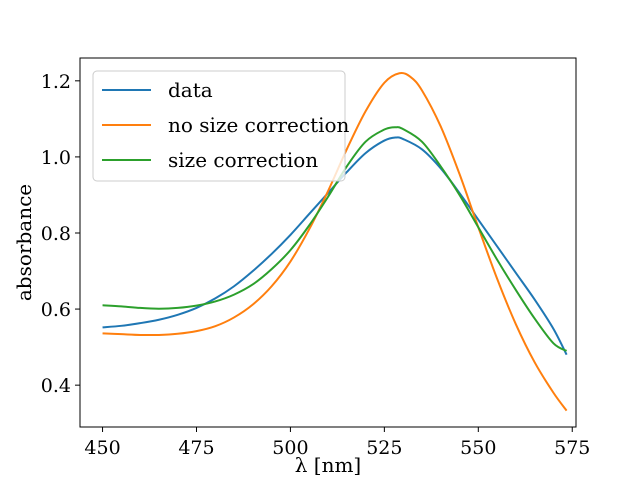 The height and width of the screenshot is (480, 640). Describe the element at coordinates (24, 242) in the screenshot. I see `y-axis-label: absorbance` at that location.